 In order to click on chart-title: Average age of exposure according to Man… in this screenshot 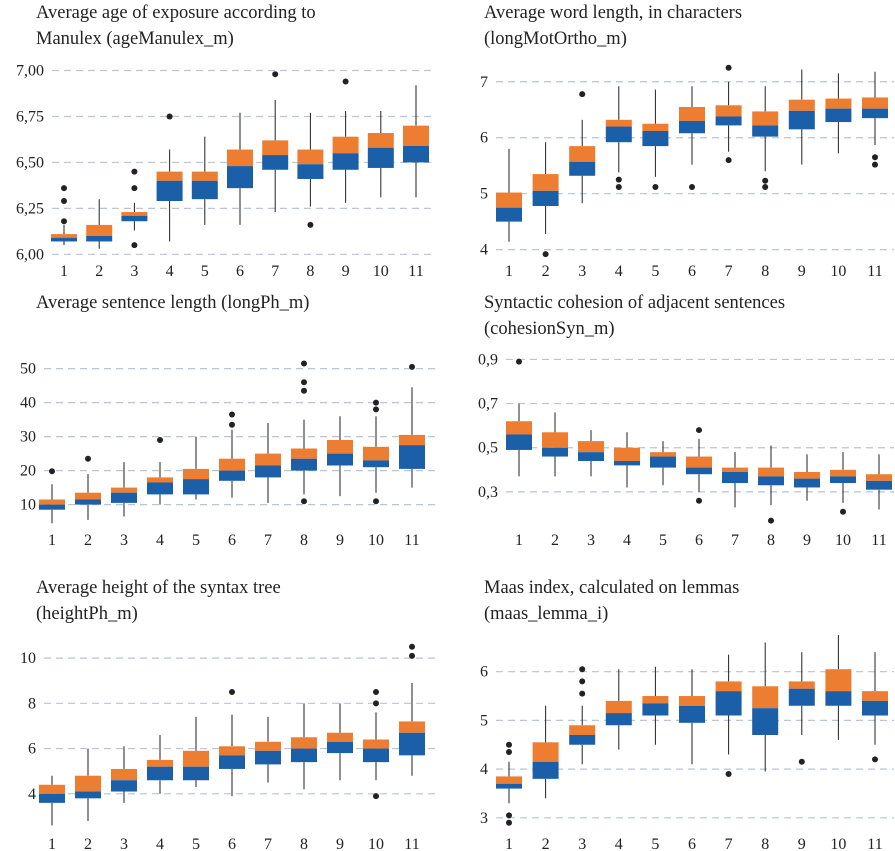, I will do `click(176, 26)`.